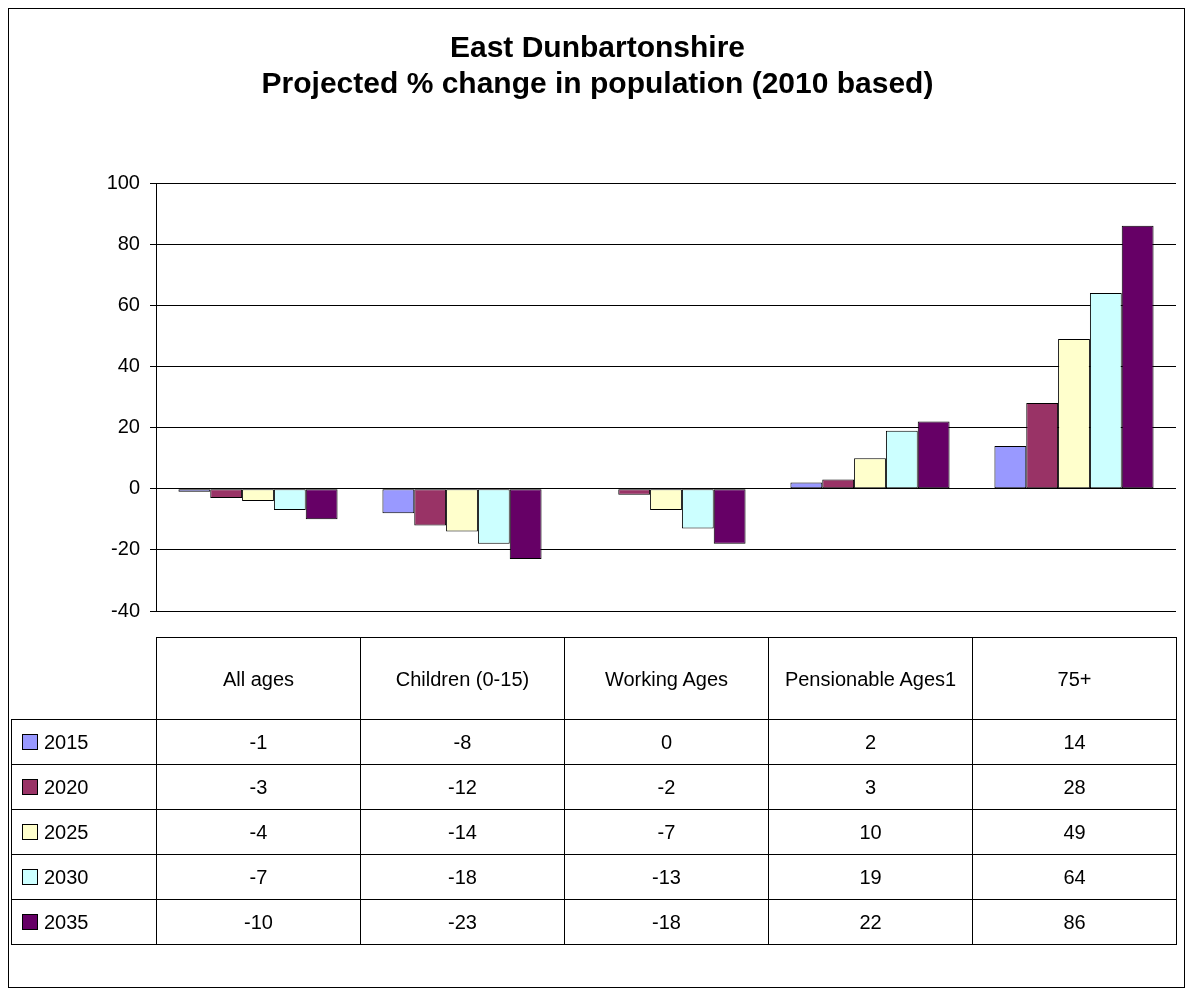  What do you see at coordinates (258, 922) in the screenshot?
I see `data-label: -10` at bounding box center [258, 922].